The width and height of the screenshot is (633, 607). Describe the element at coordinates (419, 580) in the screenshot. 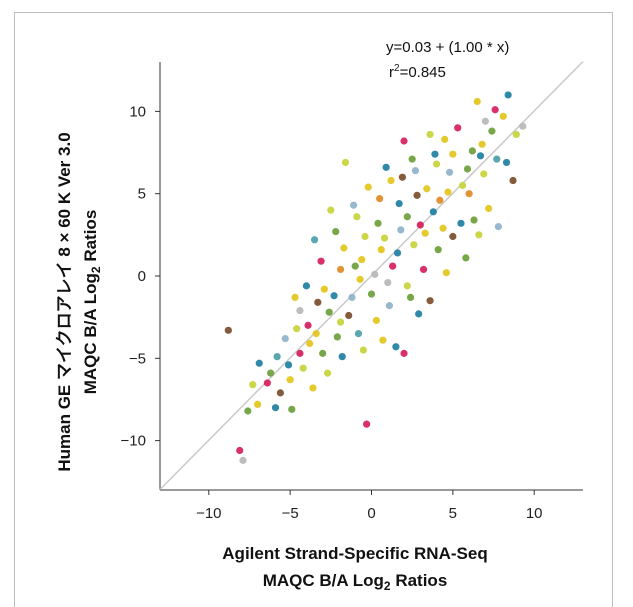

I see `x-axis-title-tail: Ratios` at that location.